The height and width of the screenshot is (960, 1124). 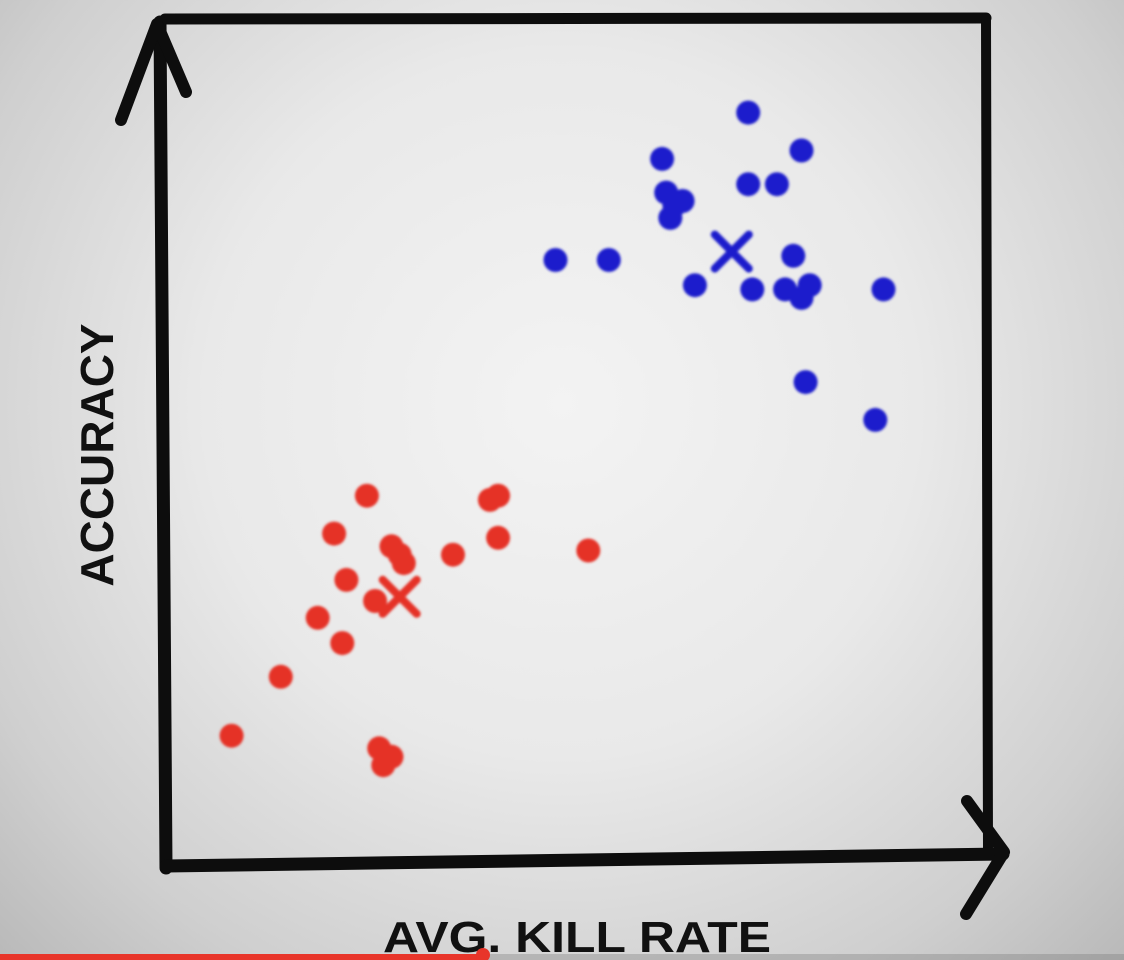 What do you see at coordinates (483, 954) in the screenshot?
I see `video-progress-handle` at bounding box center [483, 954].